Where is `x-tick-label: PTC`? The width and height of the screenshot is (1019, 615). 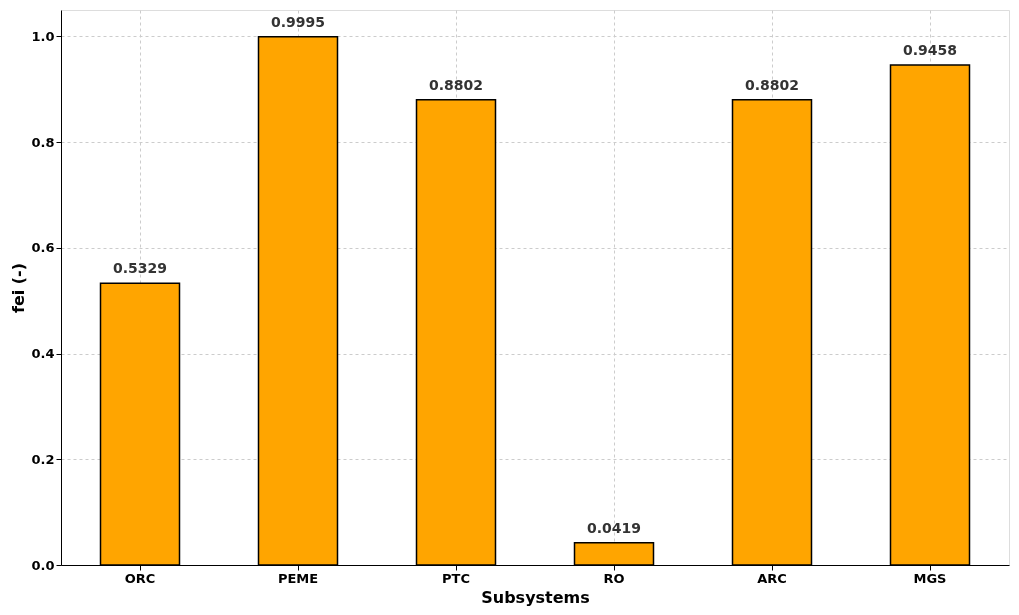 x-tick-label: PTC is located at coordinates (456, 578).